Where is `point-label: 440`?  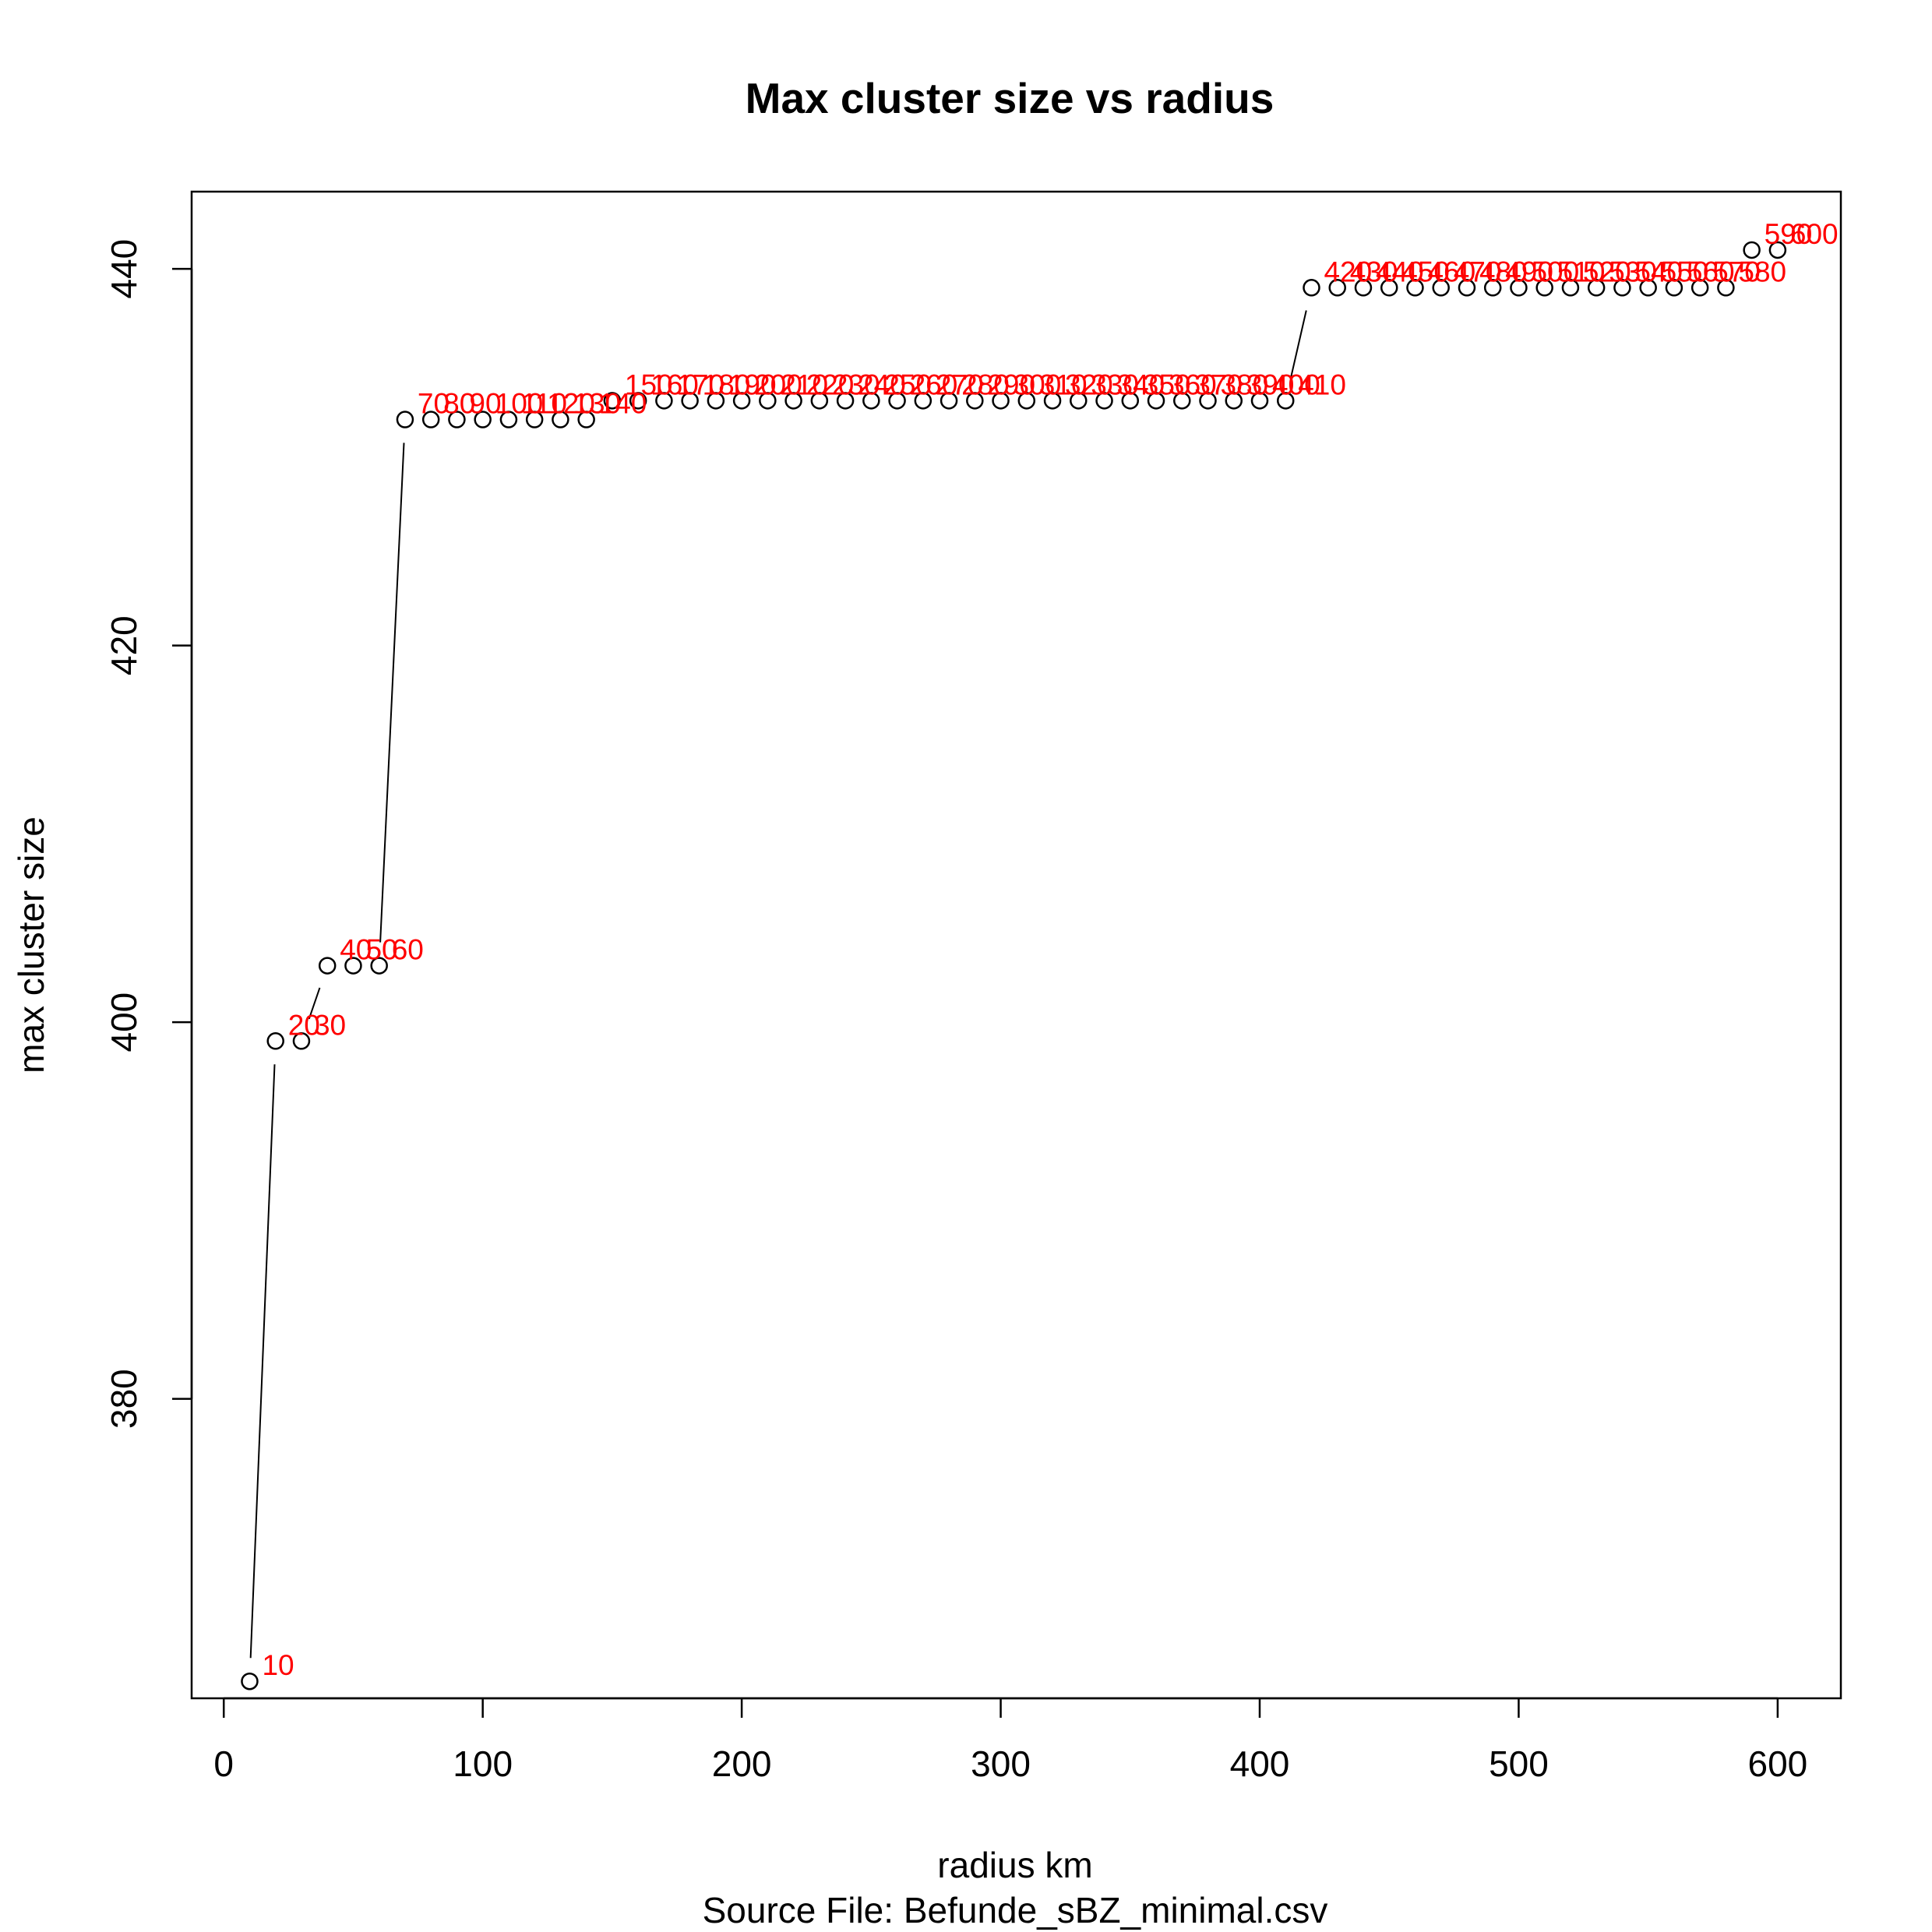
point-label: 440 is located at coordinates (1400, 271).